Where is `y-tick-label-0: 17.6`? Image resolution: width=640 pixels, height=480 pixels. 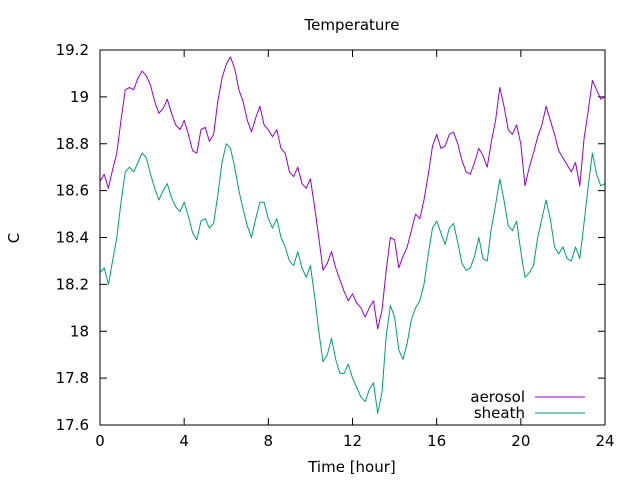 y-tick-label-0: 17.6 is located at coordinates (72, 425).